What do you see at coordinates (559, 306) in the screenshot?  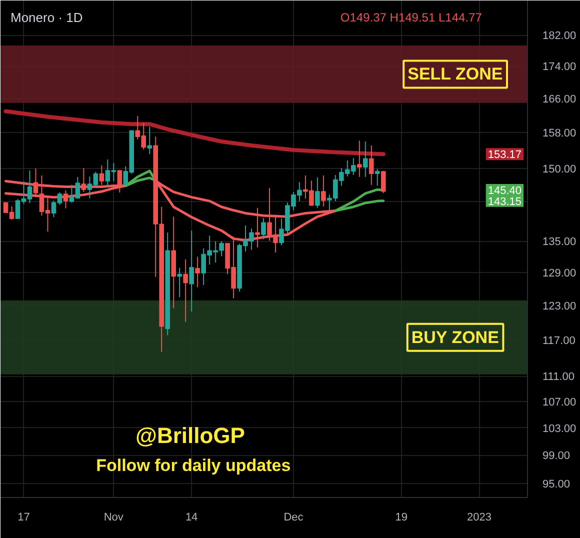 I see `y-tick-label: 123.00` at bounding box center [559, 306].